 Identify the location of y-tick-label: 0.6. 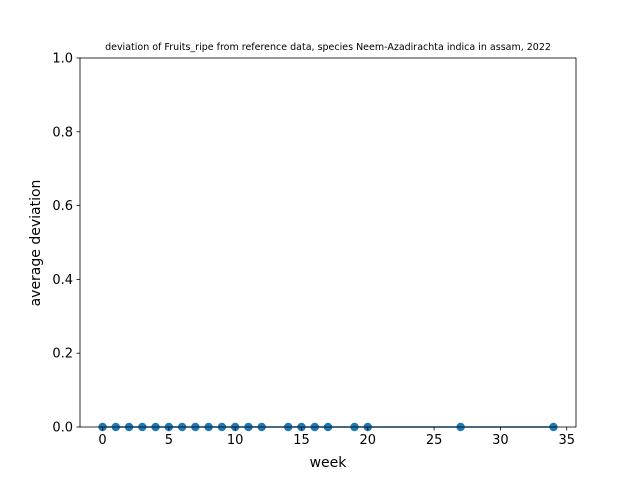
(62, 206).